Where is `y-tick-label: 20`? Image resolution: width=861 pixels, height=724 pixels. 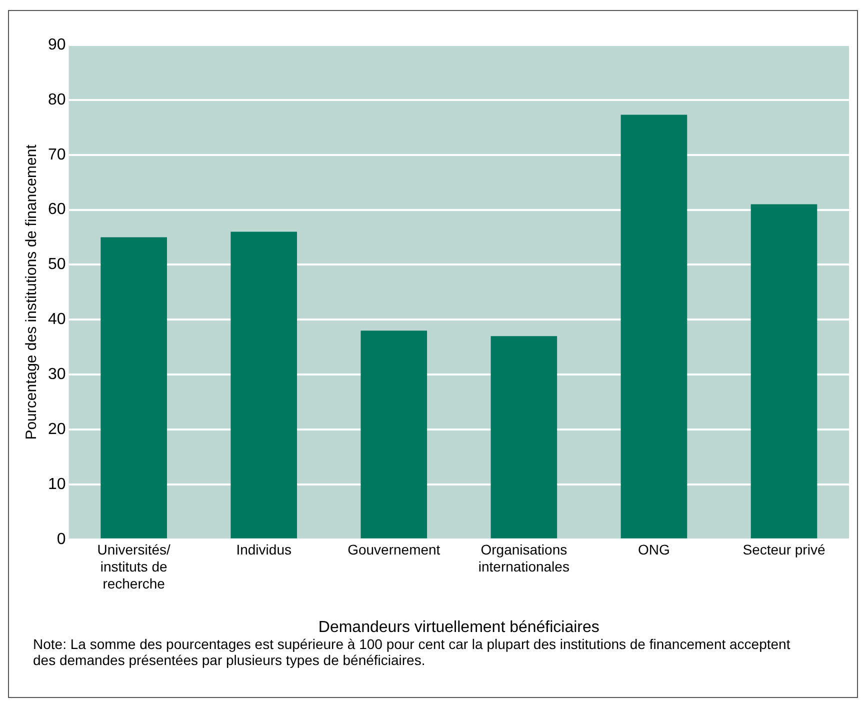
y-tick-label: 20 is located at coordinates (57, 429).